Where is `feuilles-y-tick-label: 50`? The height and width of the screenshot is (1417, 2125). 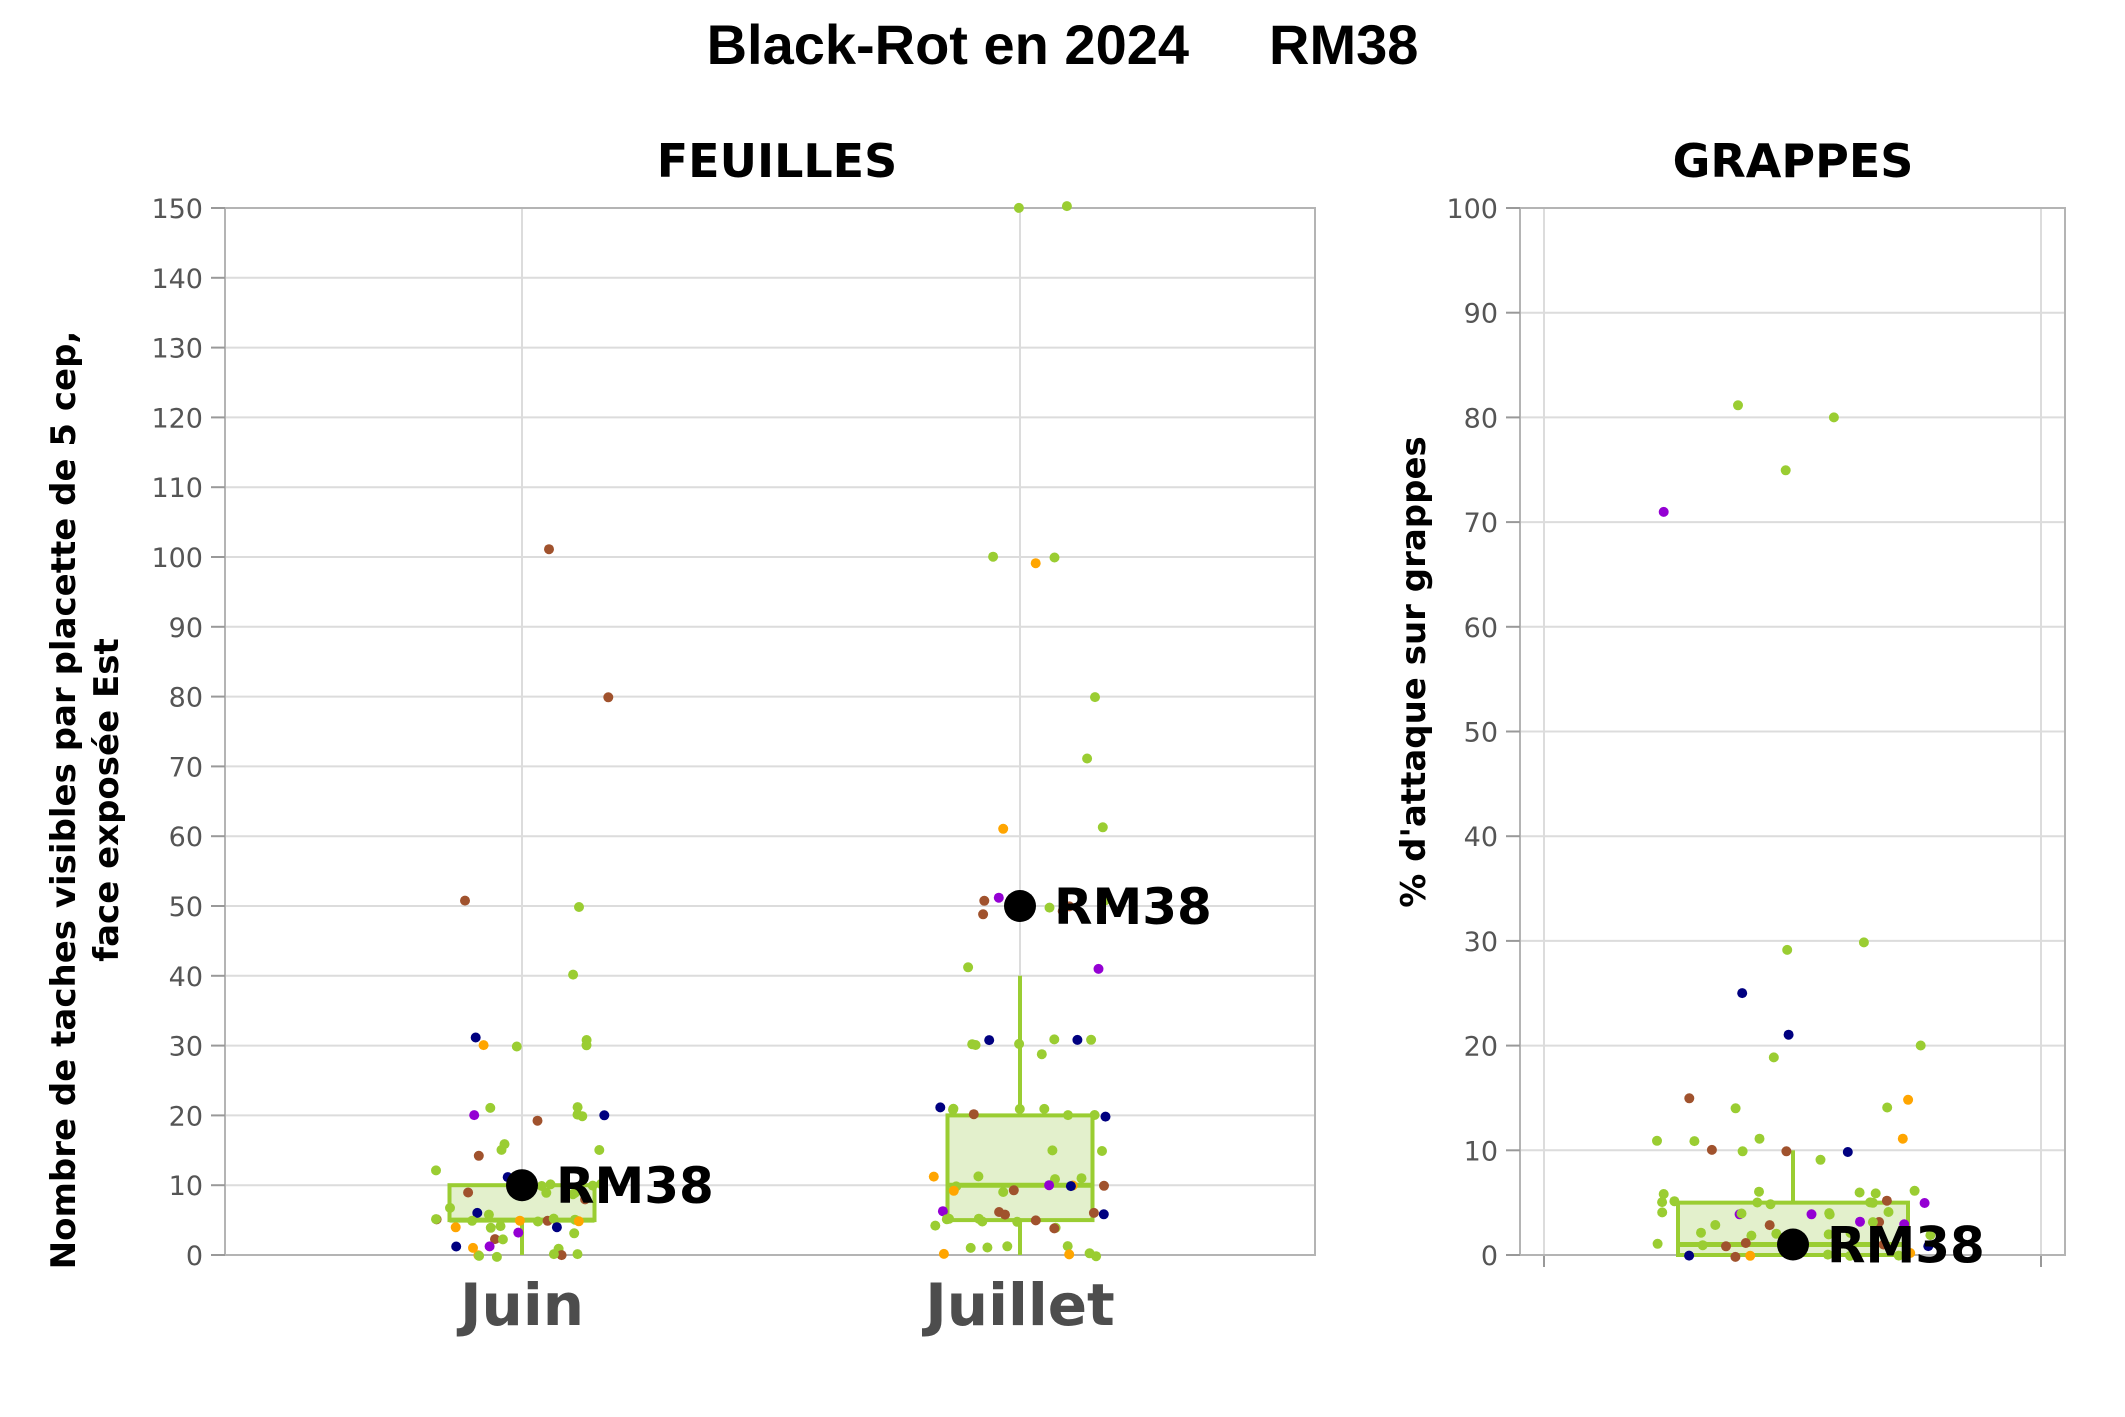
feuilles-y-tick-label: 50 is located at coordinates (186, 907).